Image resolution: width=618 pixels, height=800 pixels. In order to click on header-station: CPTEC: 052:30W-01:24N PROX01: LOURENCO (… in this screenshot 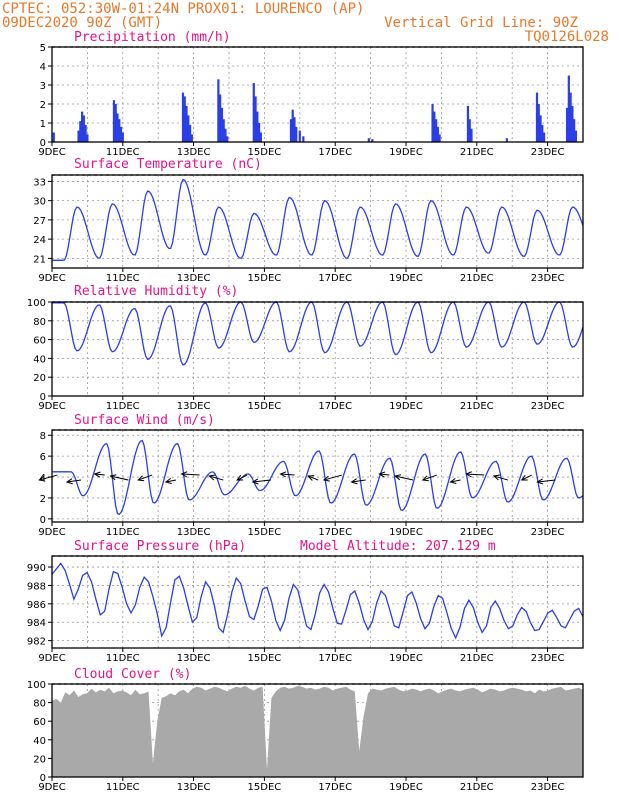, I will do `click(183, 9)`.